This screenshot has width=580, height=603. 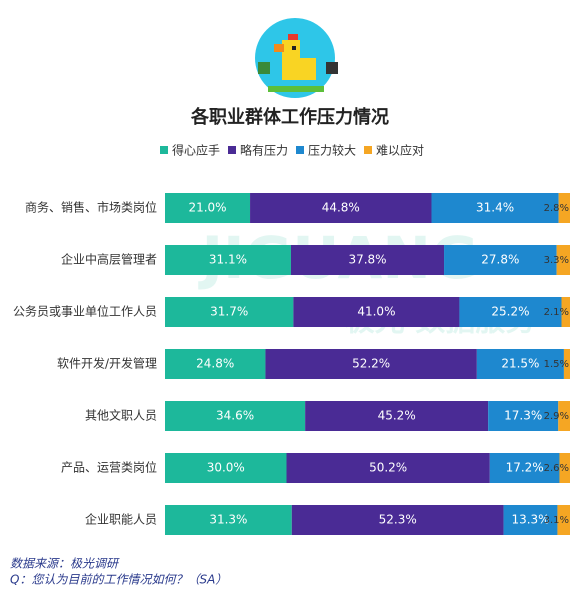 I want to click on y-tick-label: 商务、销售、市场类岗位, so click(x=91, y=207).